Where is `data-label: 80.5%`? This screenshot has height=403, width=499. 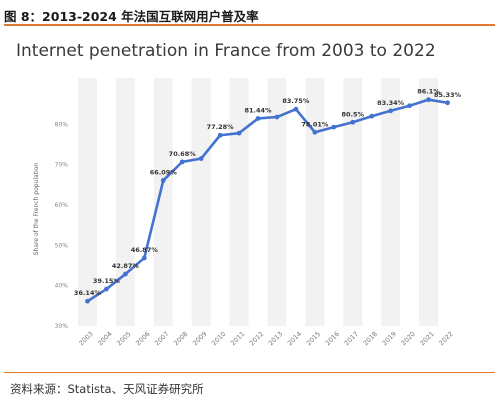 data-label: 80.5% is located at coordinates (352, 114).